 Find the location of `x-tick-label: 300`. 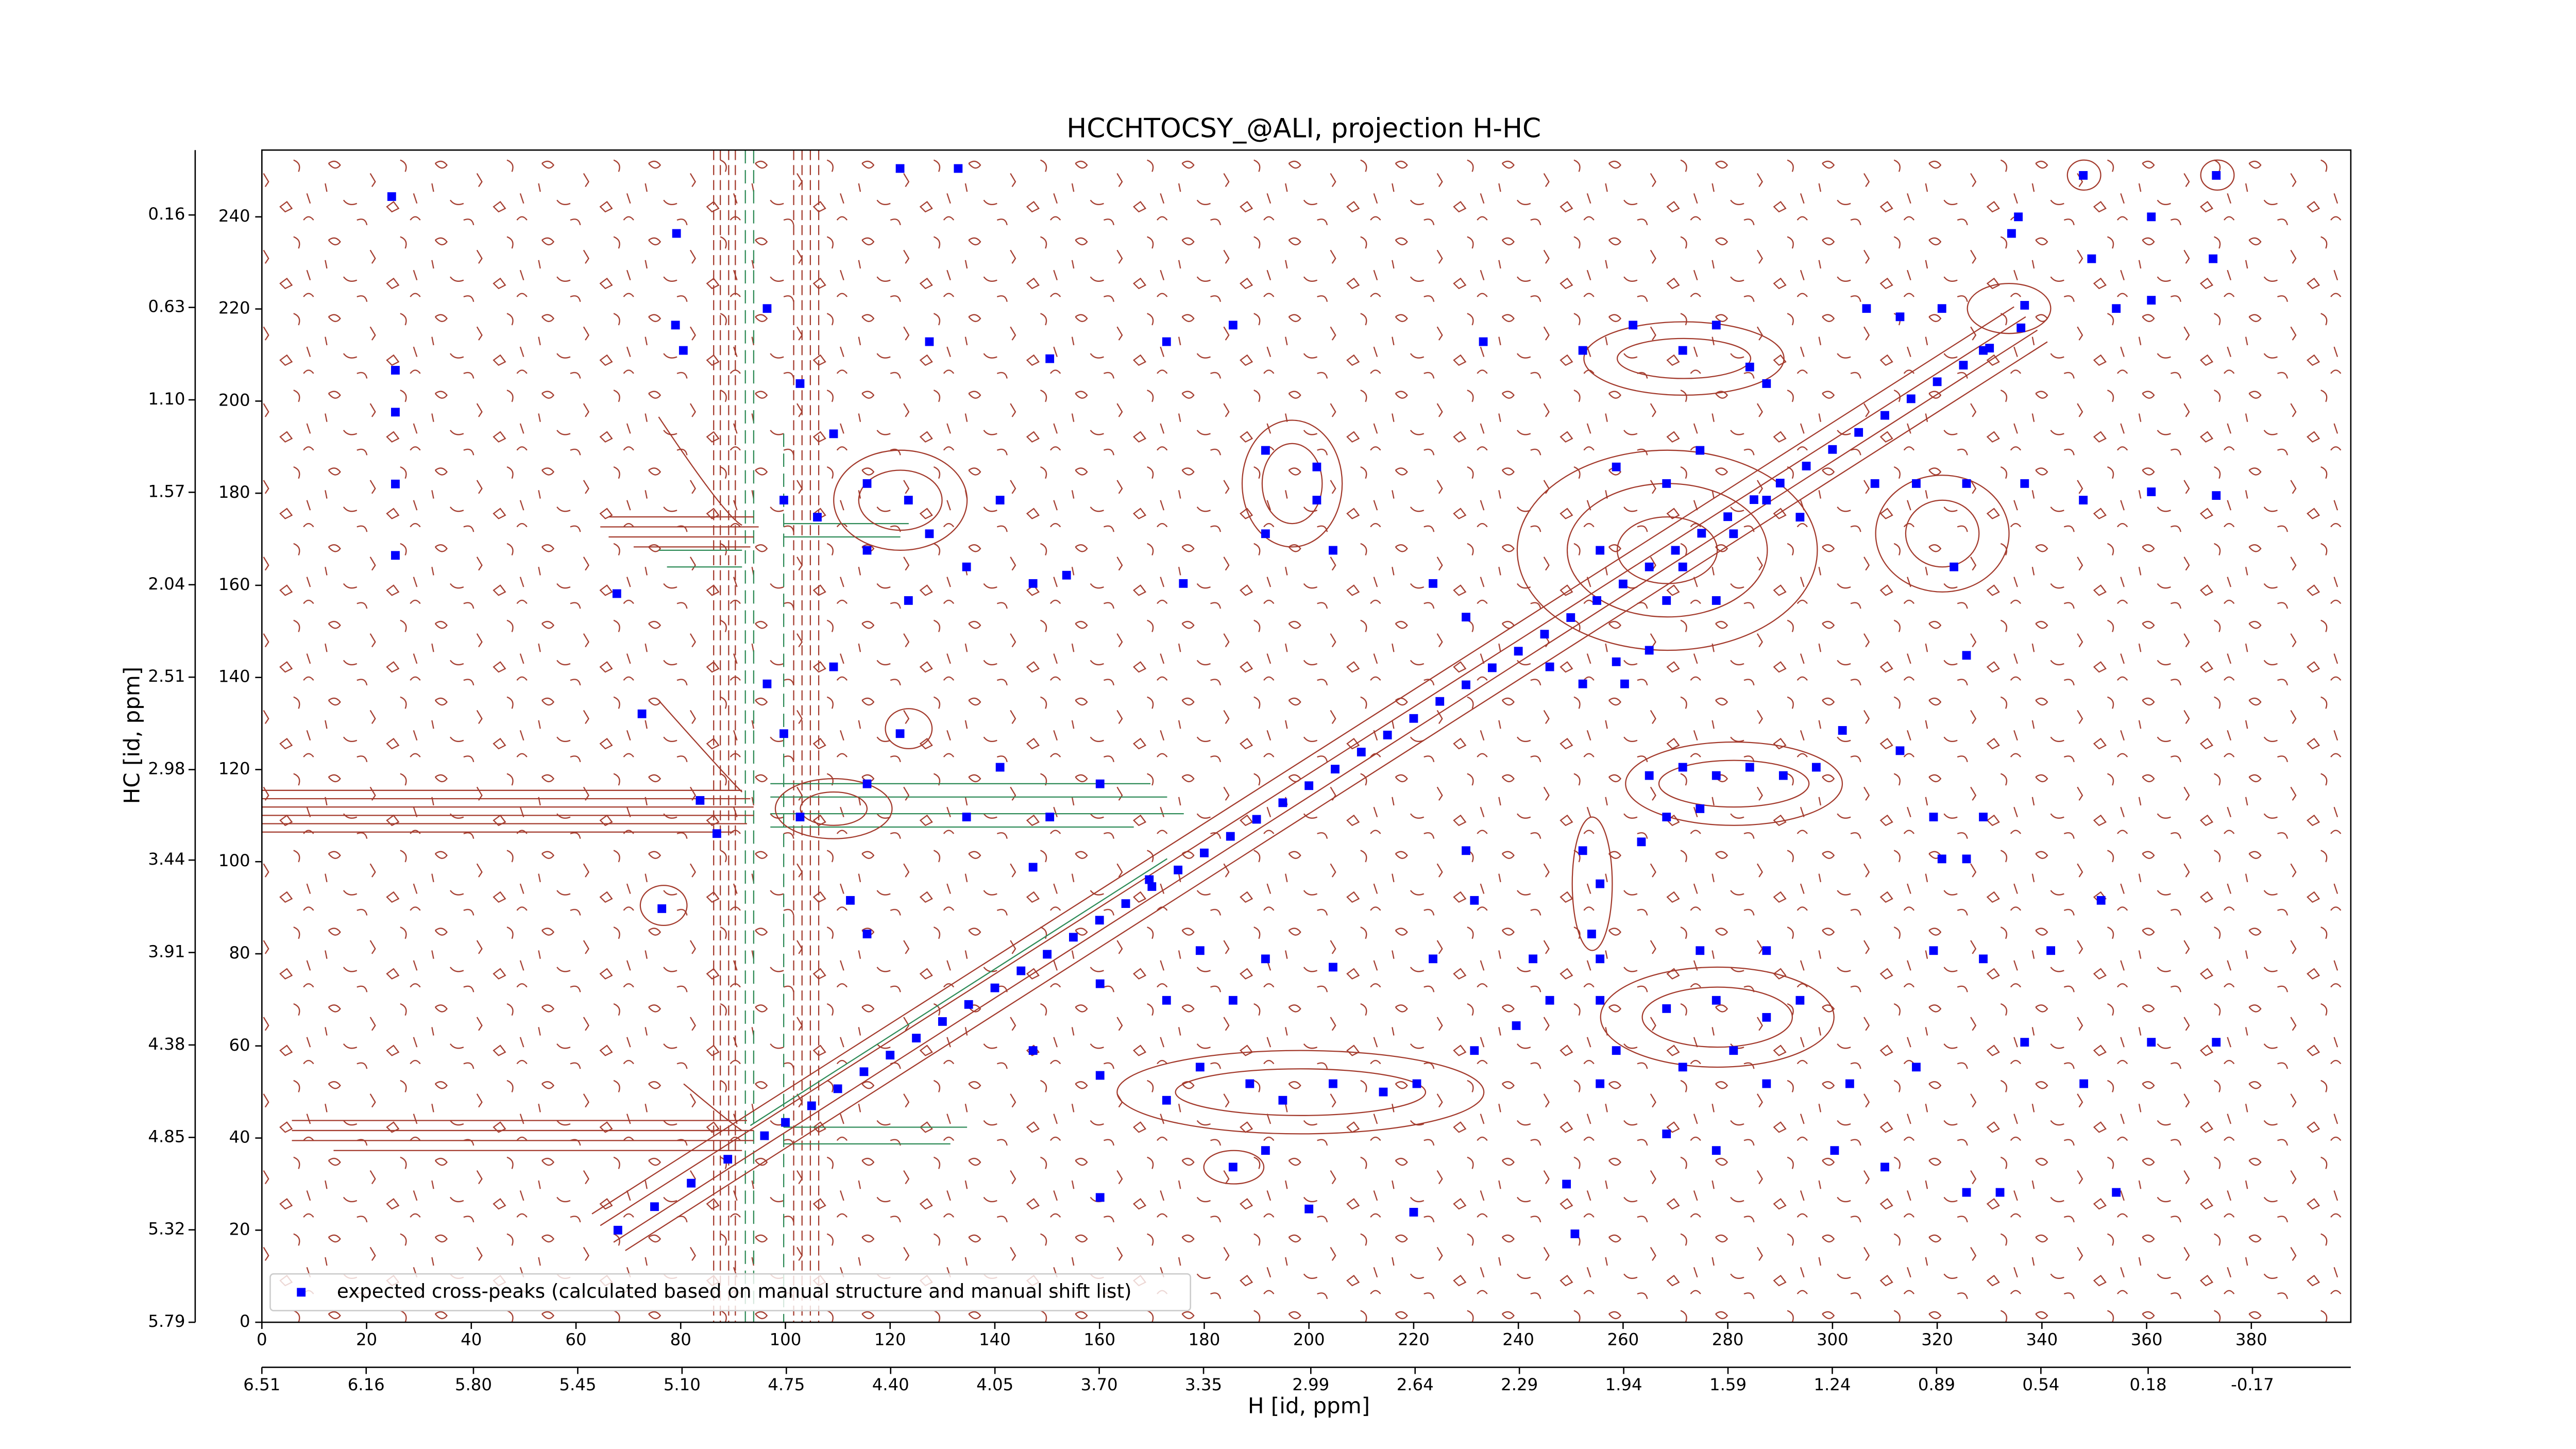

x-tick-label: 300 is located at coordinates (1833, 1340).